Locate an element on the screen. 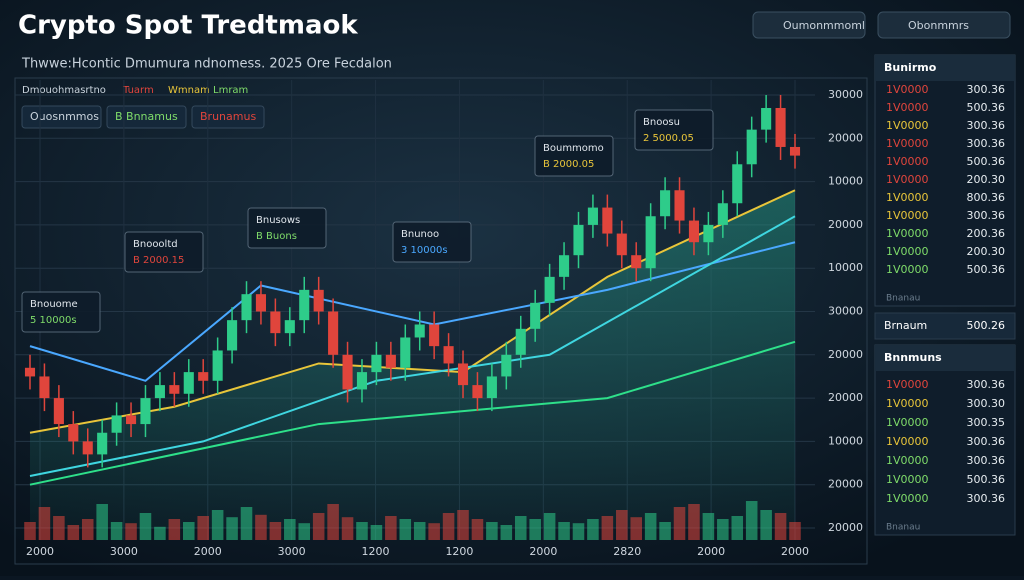 The width and height of the screenshot is (1024, 580). annotation-text: B 2000.15 is located at coordinates (158, 260).